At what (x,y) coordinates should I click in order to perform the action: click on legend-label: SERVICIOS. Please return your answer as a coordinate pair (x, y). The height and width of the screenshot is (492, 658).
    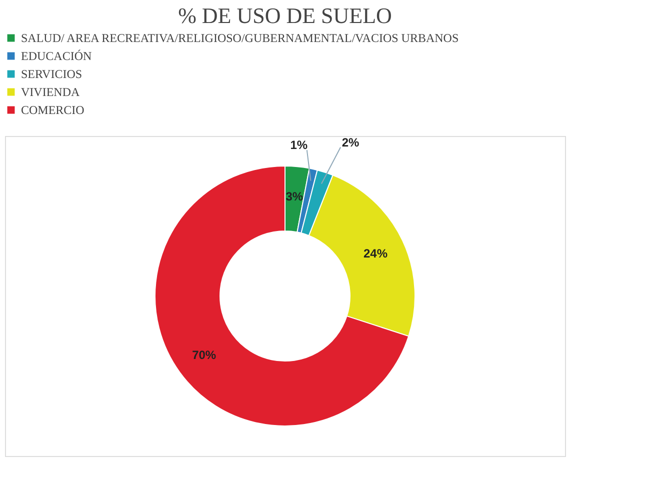
    Looking at the image, I should click on (51, 74).